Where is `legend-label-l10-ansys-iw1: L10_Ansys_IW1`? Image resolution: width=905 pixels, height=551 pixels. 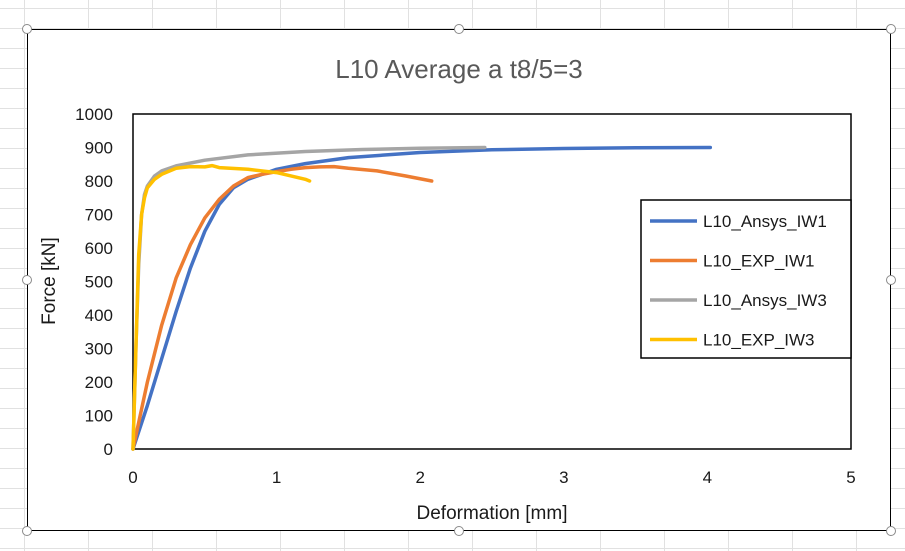 legend-label-l10-ansys-iw1: L10_Ansys_IW1 is located at coordinates (765, 221).